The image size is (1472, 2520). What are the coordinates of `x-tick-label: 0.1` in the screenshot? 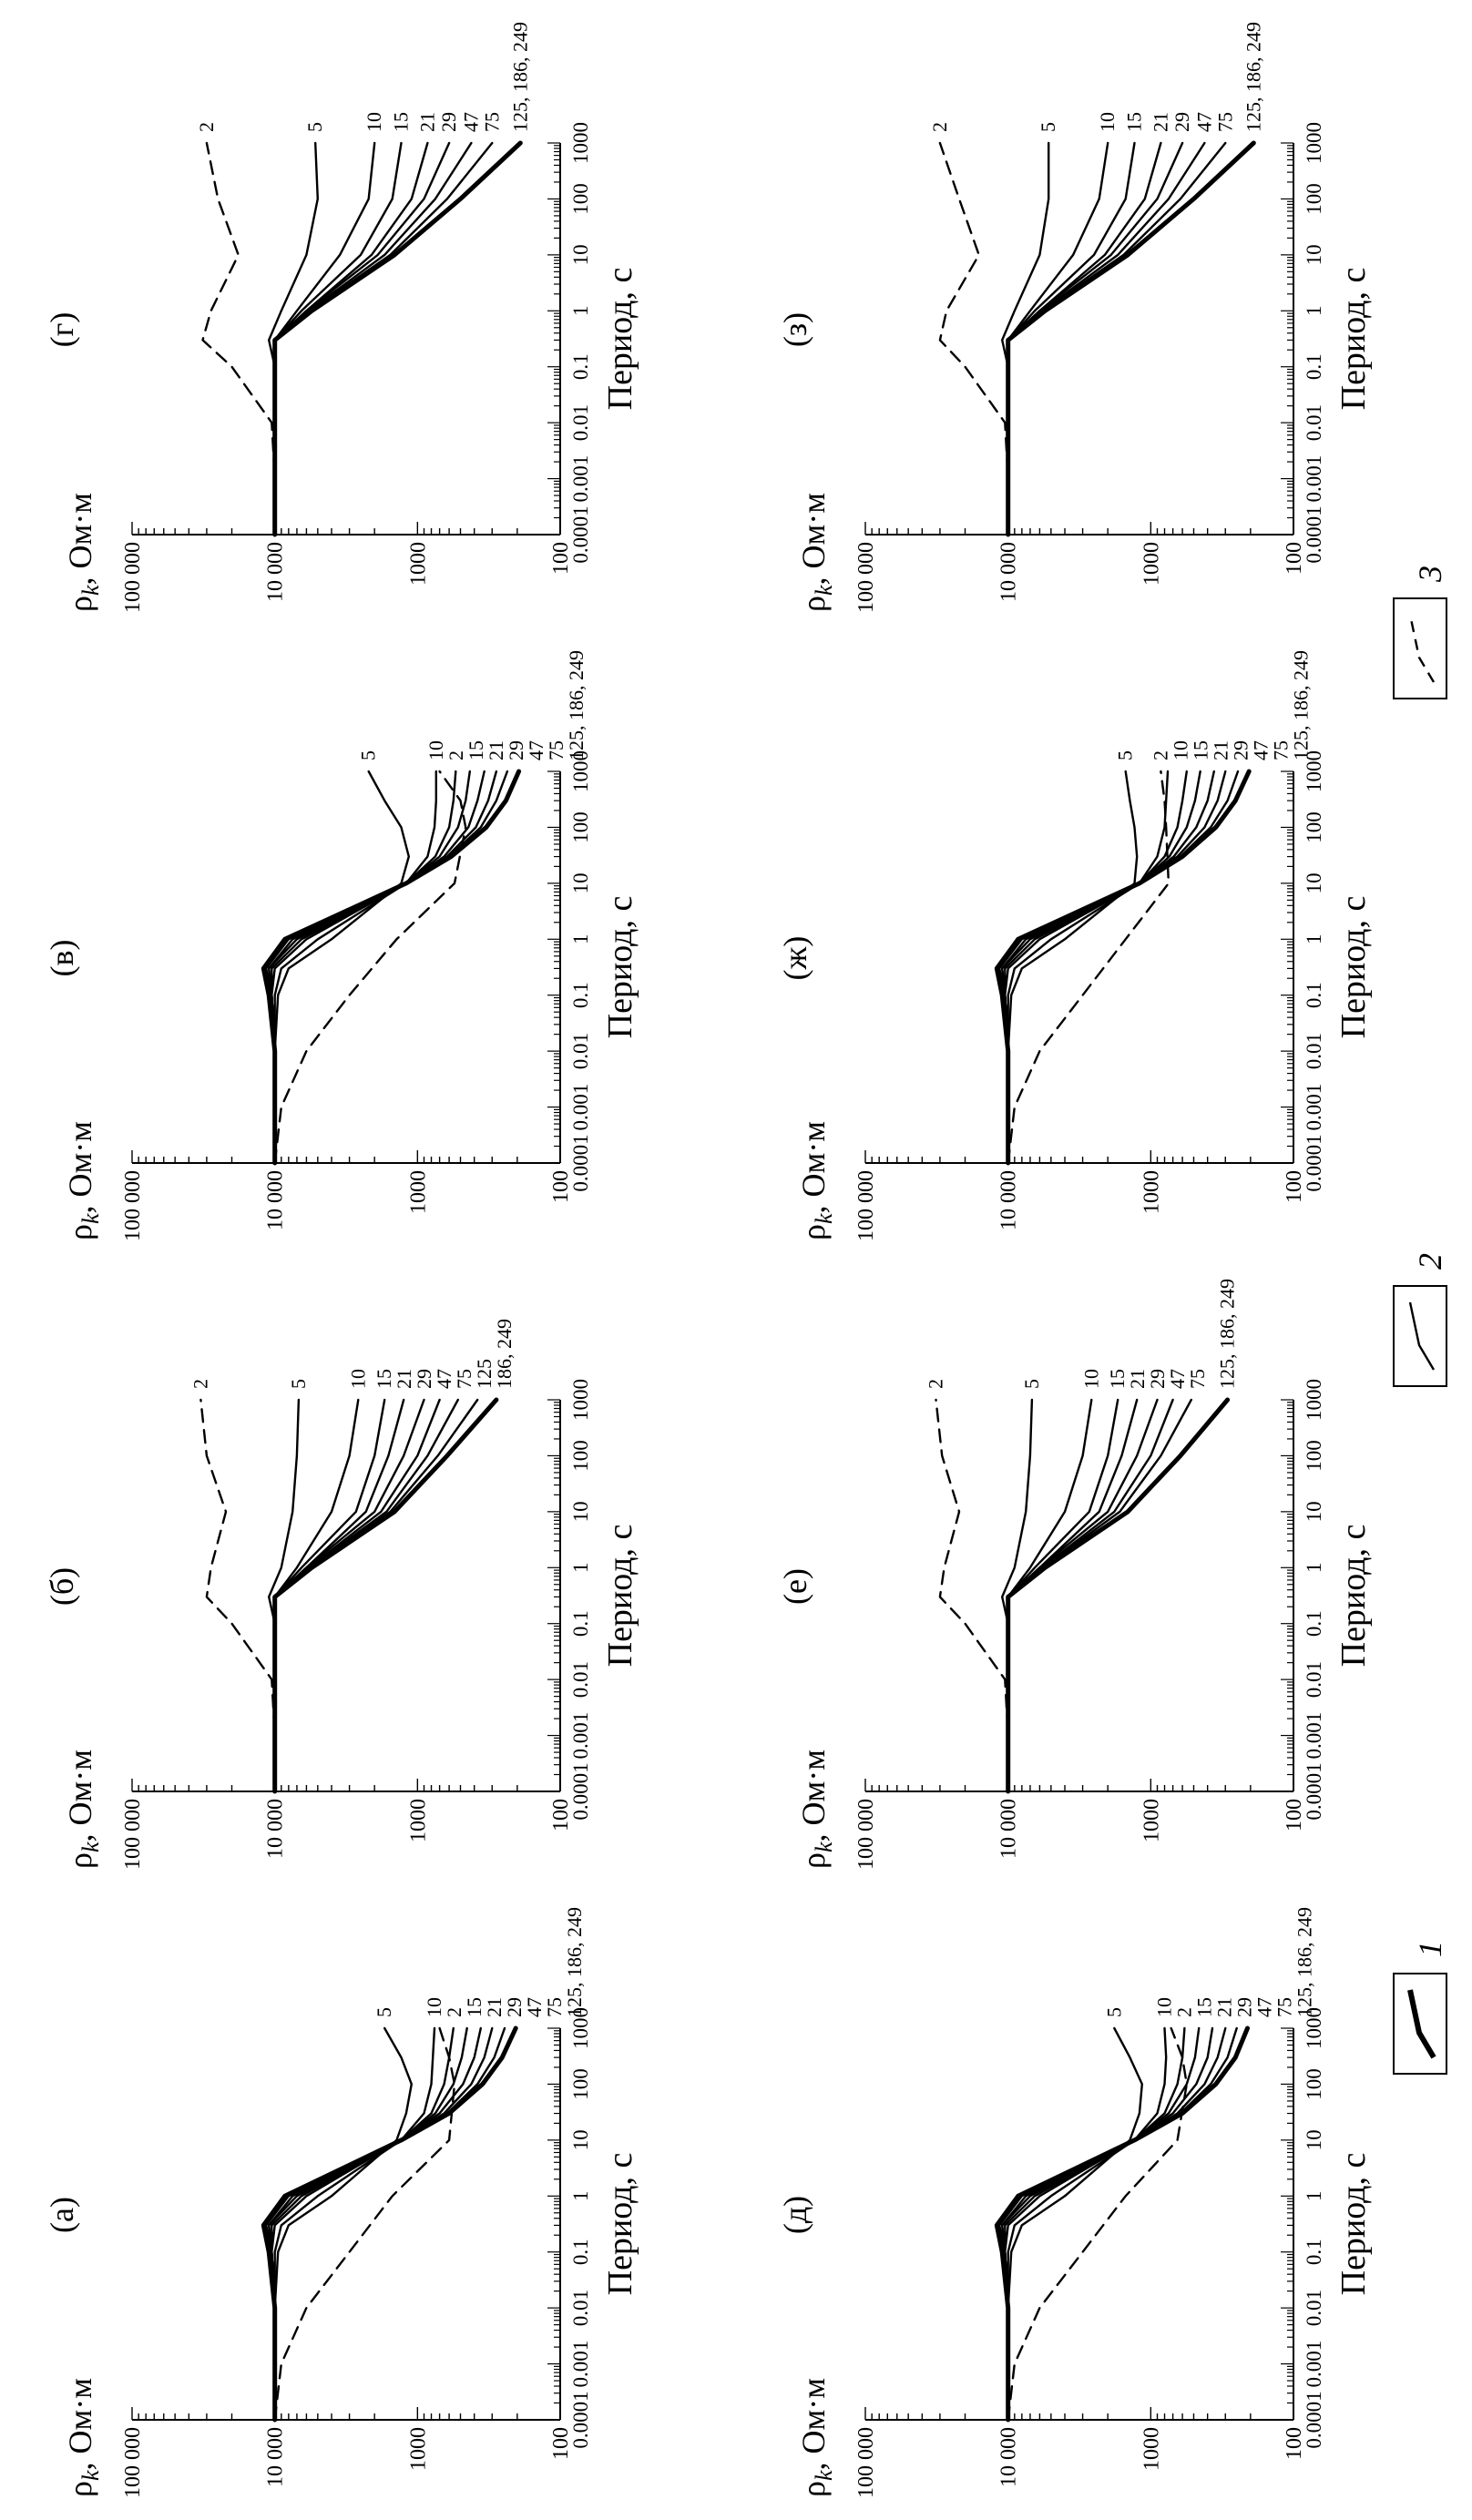 It's located at (1314, 995).